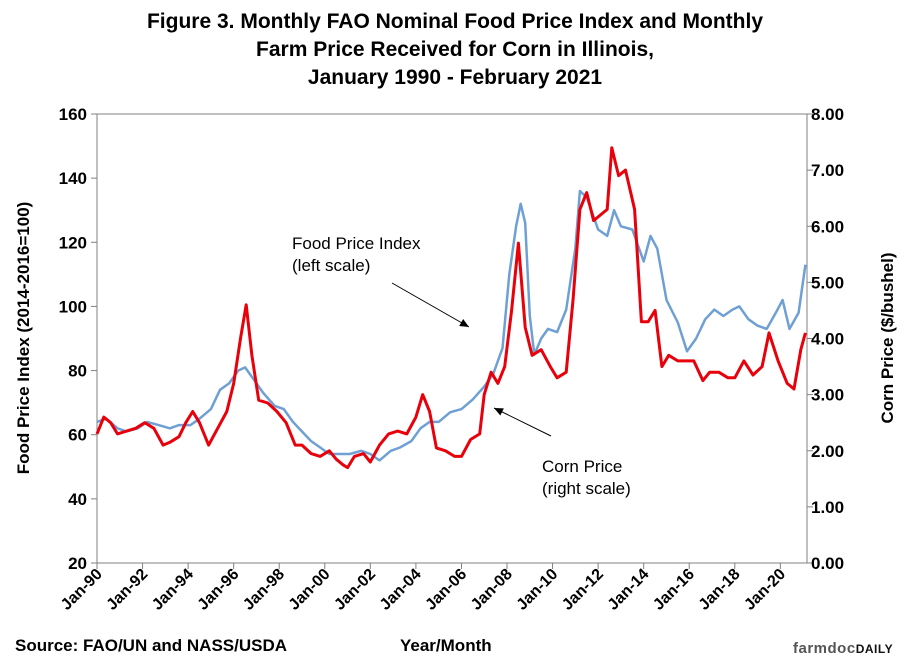 The image size is (910, 661). I want to click on x-axis-tick-label: Jan-02, so click(355, 590).